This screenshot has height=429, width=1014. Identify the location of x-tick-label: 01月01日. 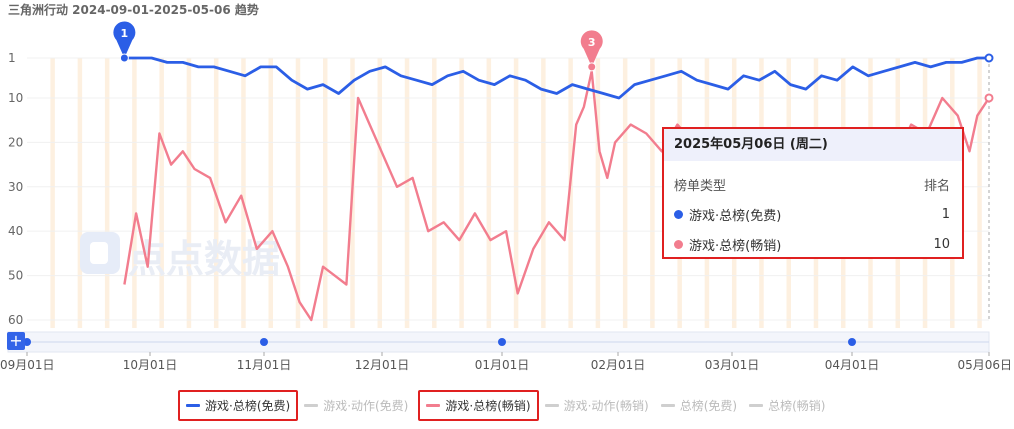
(502, 365).